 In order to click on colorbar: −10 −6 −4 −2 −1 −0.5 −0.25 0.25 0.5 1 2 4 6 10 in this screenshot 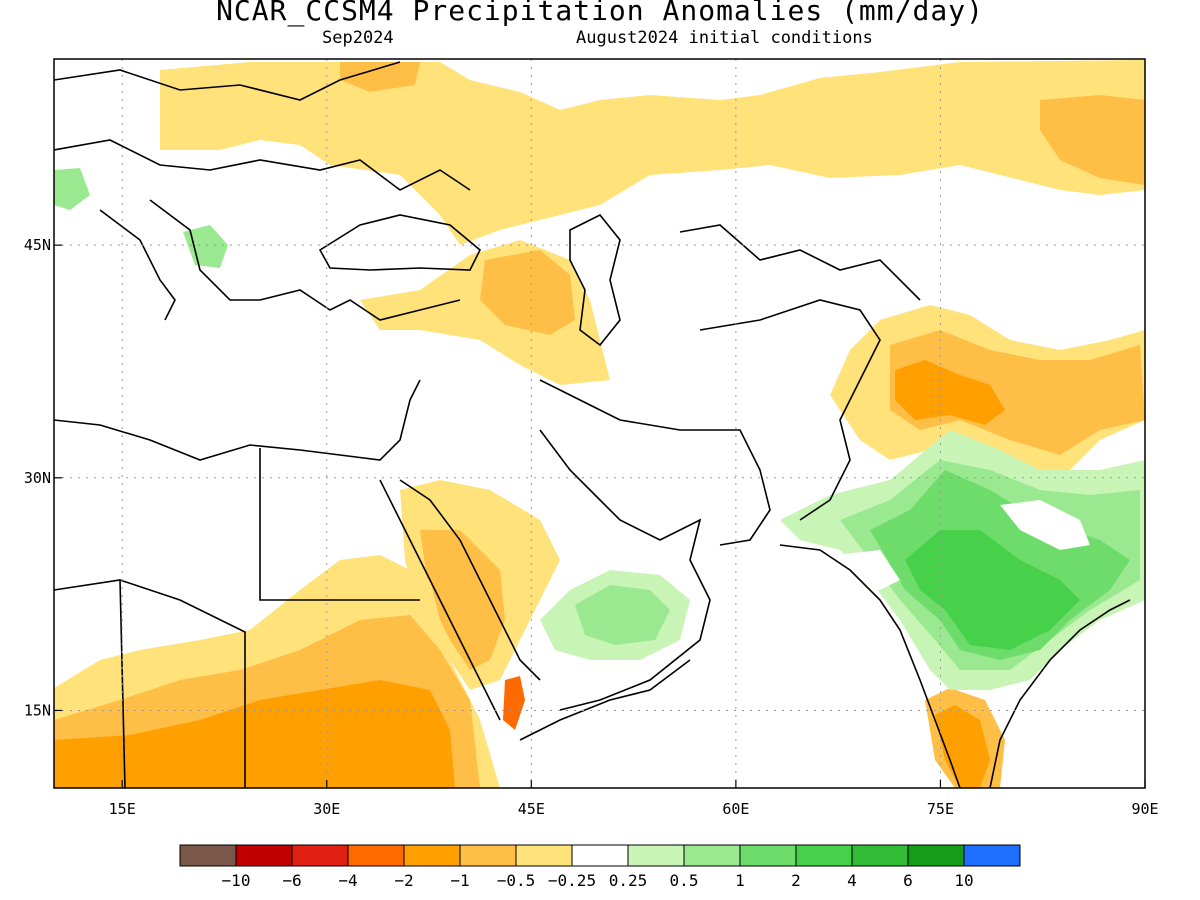, I will do `click(600, 867)`.